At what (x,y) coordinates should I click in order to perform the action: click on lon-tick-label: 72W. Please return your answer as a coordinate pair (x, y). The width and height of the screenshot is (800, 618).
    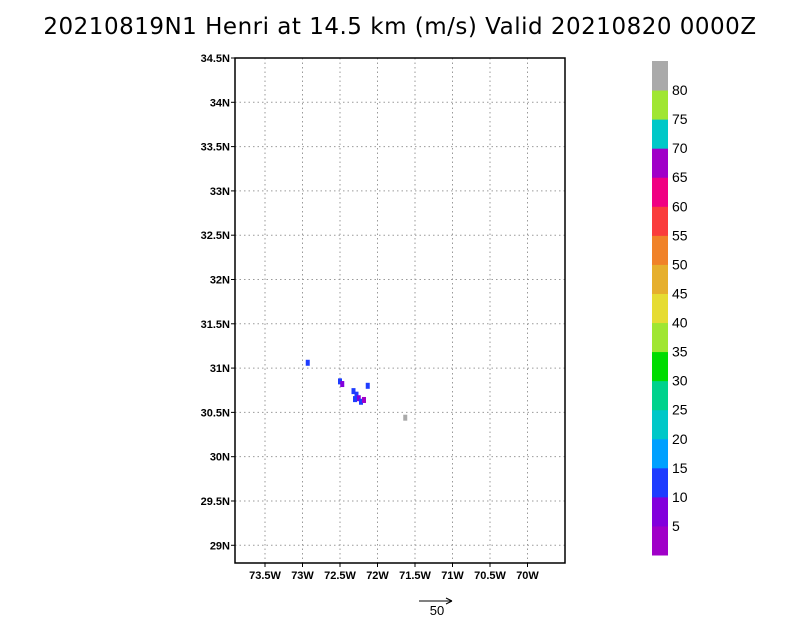
    Looking at the image, I should click on (377, 576).